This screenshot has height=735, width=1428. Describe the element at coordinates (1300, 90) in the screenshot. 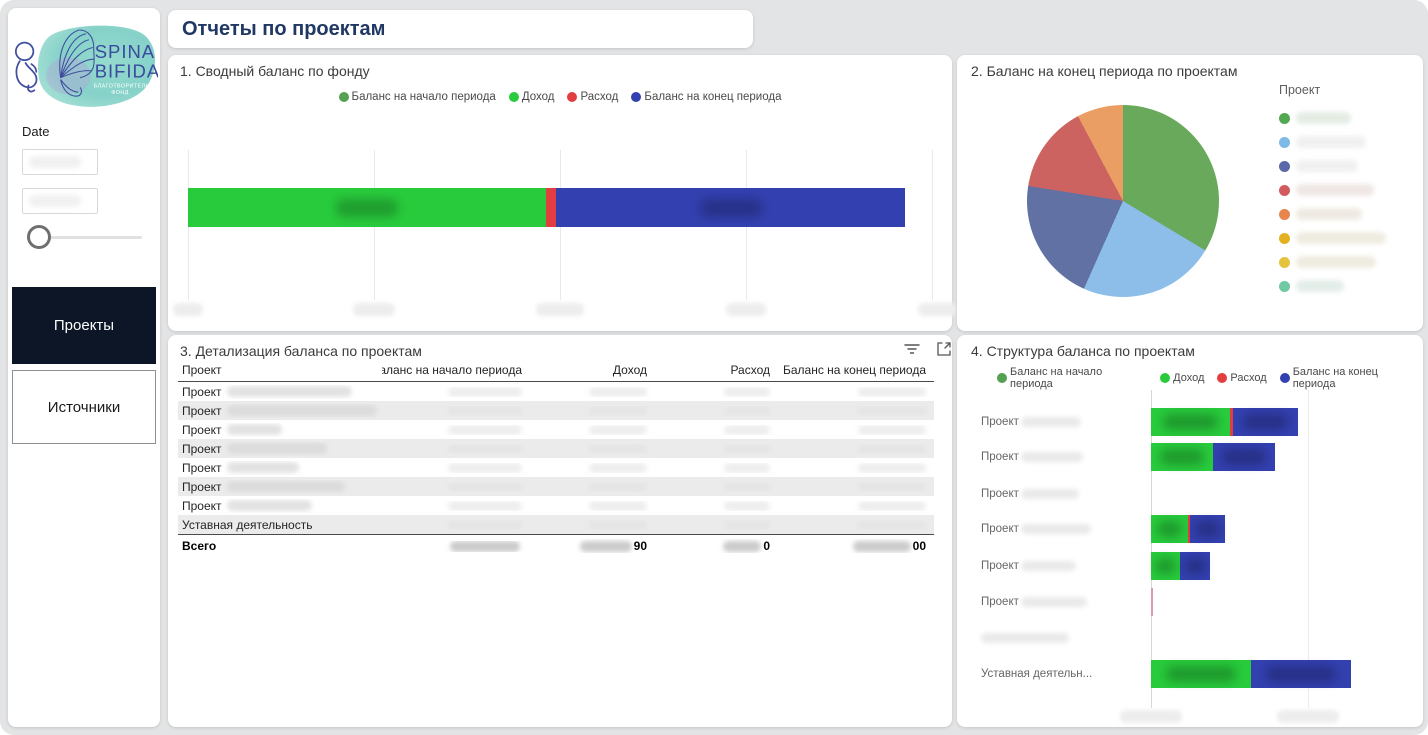

I see `pie-legend-title: Проект` at that location.